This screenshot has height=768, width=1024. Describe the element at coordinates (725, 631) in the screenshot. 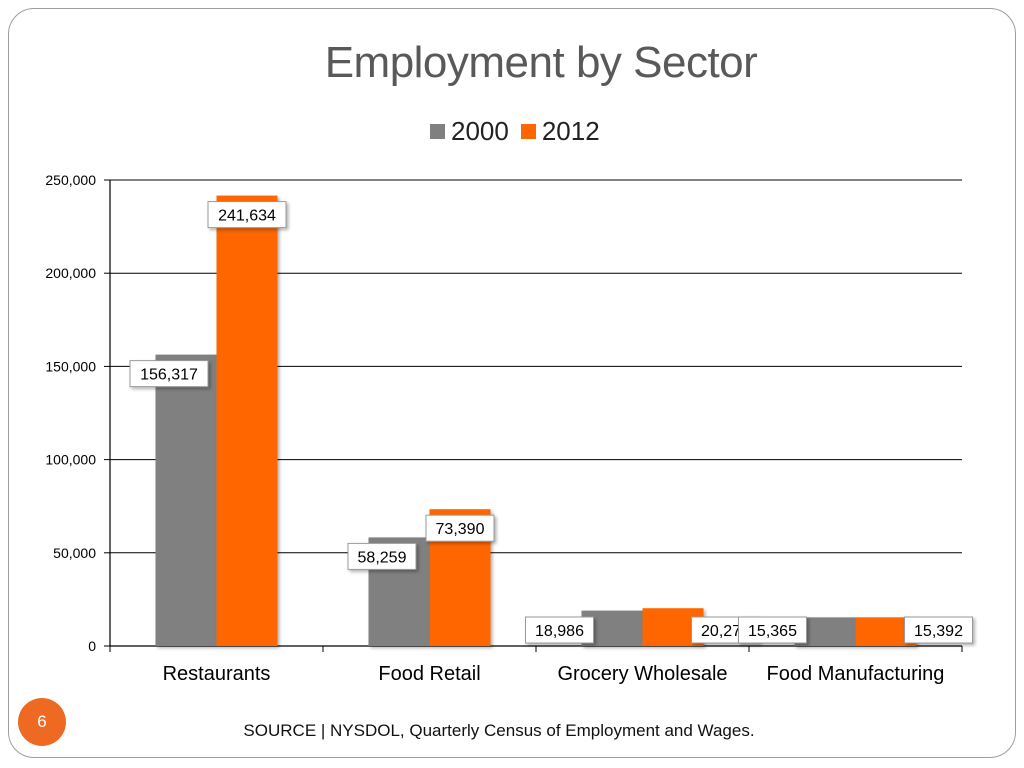

I see `data-label: 20,273` at that location.